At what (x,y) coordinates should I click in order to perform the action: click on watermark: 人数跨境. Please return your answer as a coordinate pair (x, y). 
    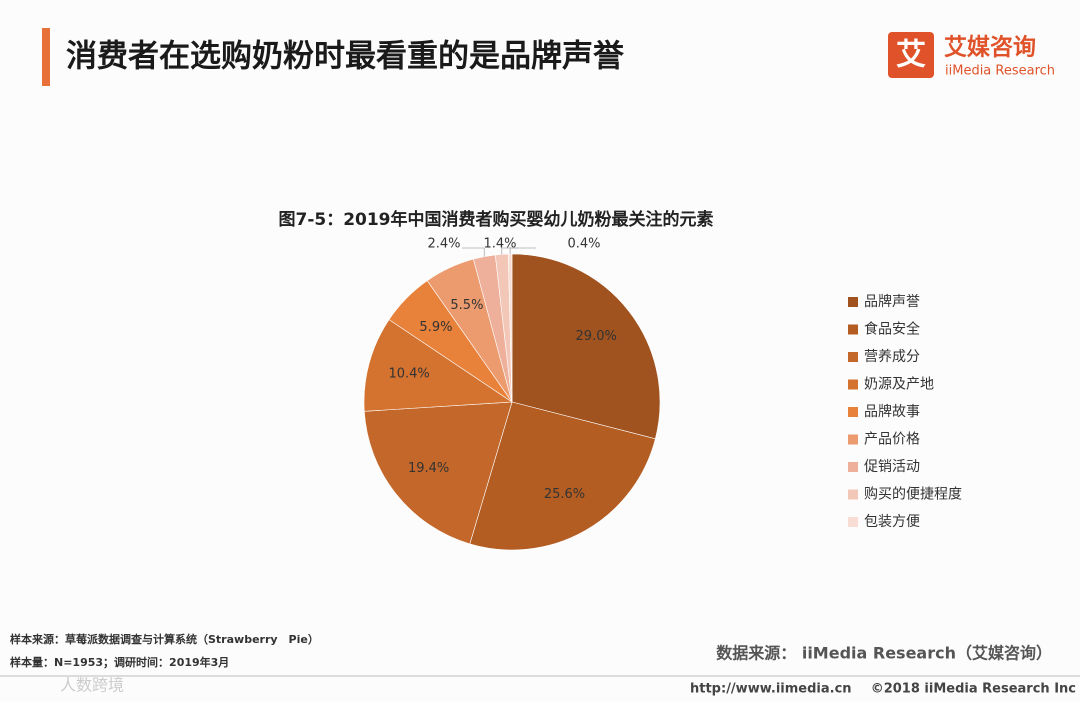
    Looking at the image, I should click on (92, 685).